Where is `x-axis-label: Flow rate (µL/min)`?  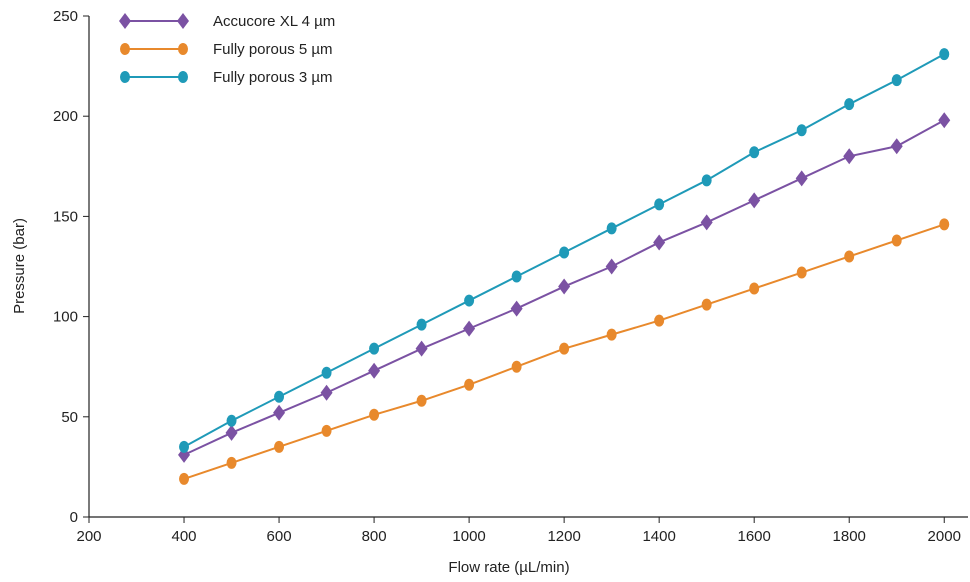
x-axis-label: Flow rate (µL/min) is located at coordinates (508, 567).